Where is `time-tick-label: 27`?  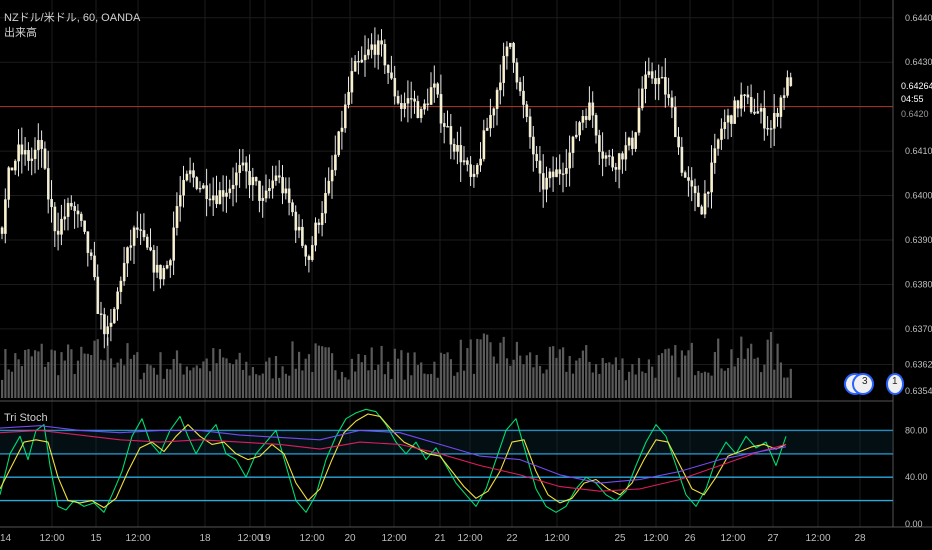
time-tick-label: 27 is located at coordinates (773, 538).